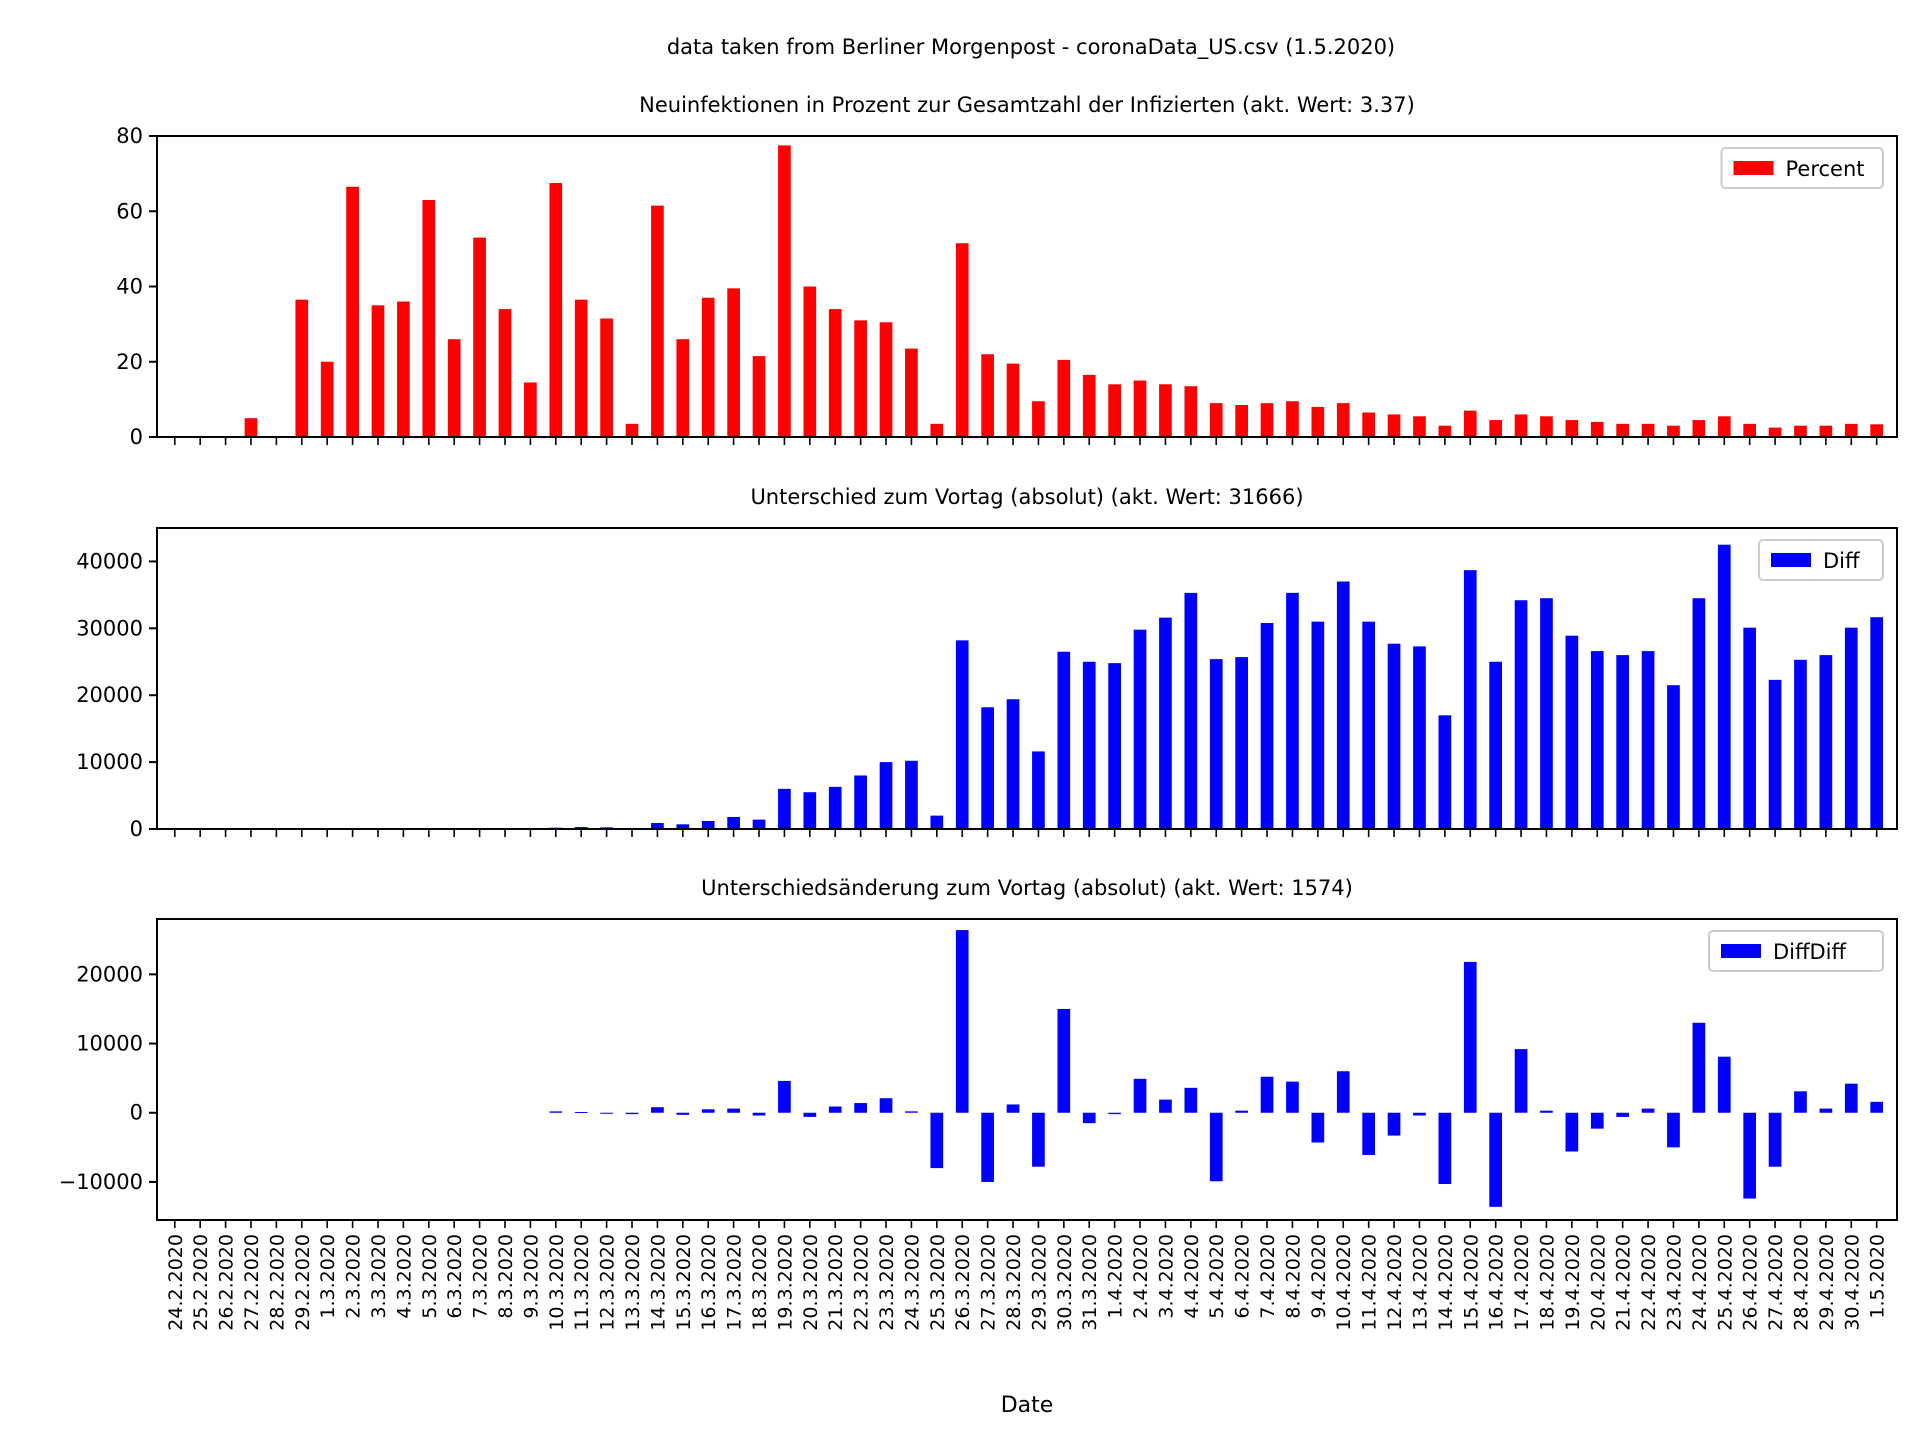 The image size is (1920, 1444). What do you see at coordinates (136, 829) in the screenshot?
I see `y-tick-label-2-0: 0` at bounding box center [136, 829].